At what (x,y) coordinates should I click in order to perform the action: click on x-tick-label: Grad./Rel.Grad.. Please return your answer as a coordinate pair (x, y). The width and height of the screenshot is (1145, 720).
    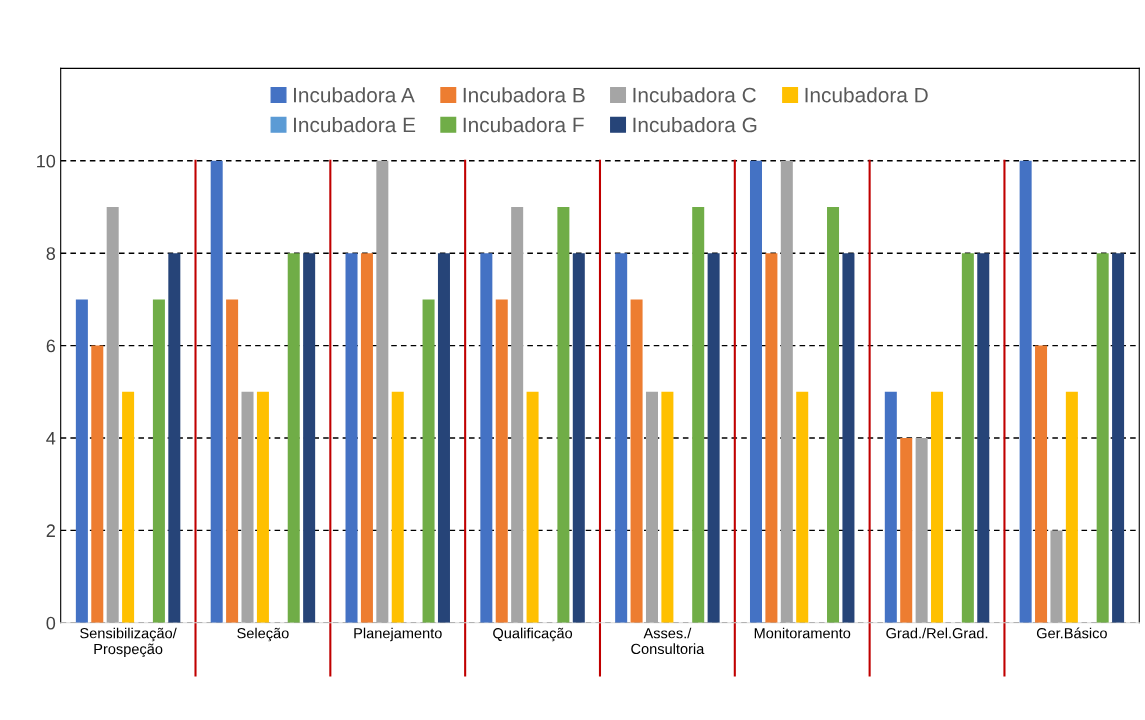
    Looking at the image, I should click on (937, 633).